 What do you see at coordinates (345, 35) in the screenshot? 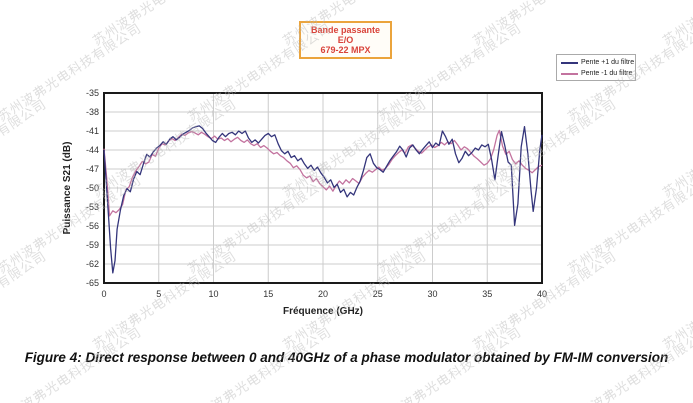
I see `chart-title-line1: Bande passante E/O` at bounding box center [345, 35].